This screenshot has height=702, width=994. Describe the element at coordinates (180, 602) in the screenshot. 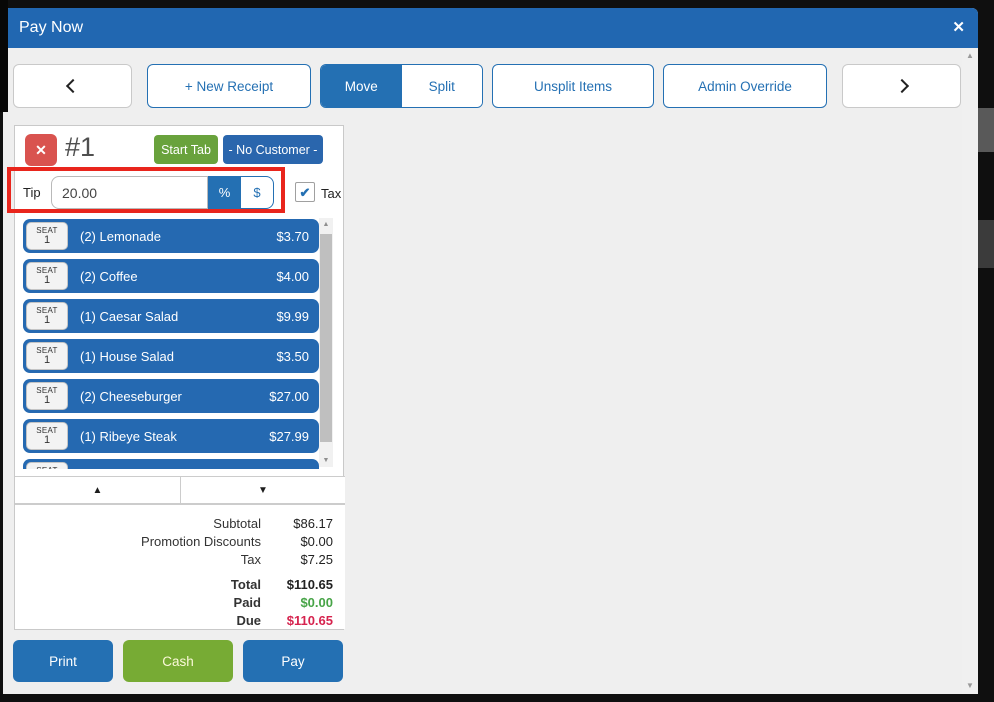

I see `paid-row: Paid $0.00` at that location.